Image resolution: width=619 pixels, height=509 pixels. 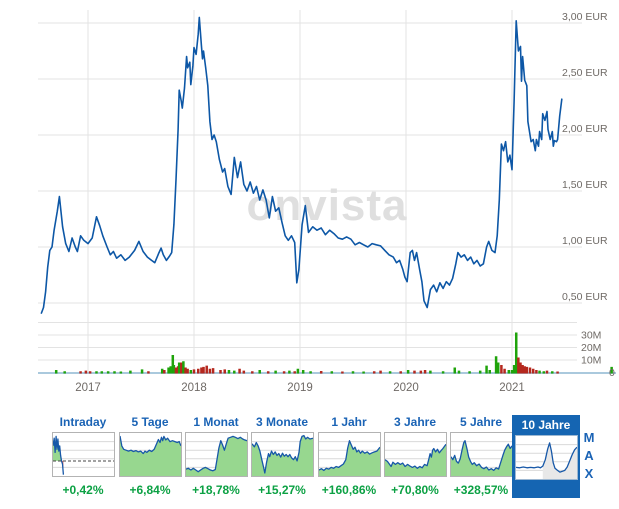 I want to click on volume-tick-label: 0, so click(x=612, y=373).